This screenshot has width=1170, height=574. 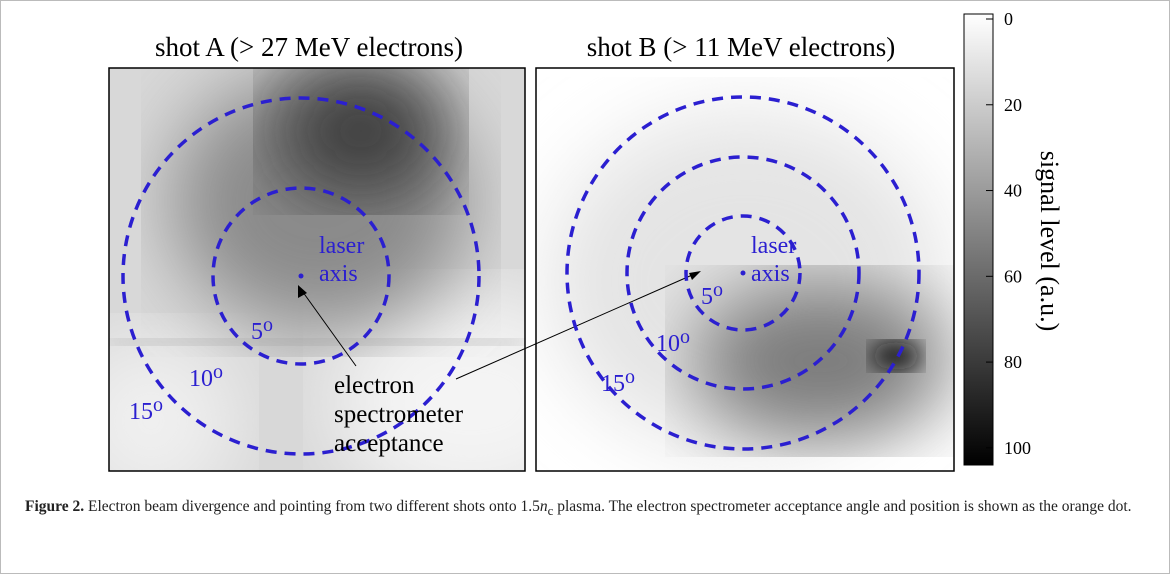 I want to click on caption-label: Figure 2., so click(x=55, y=506).